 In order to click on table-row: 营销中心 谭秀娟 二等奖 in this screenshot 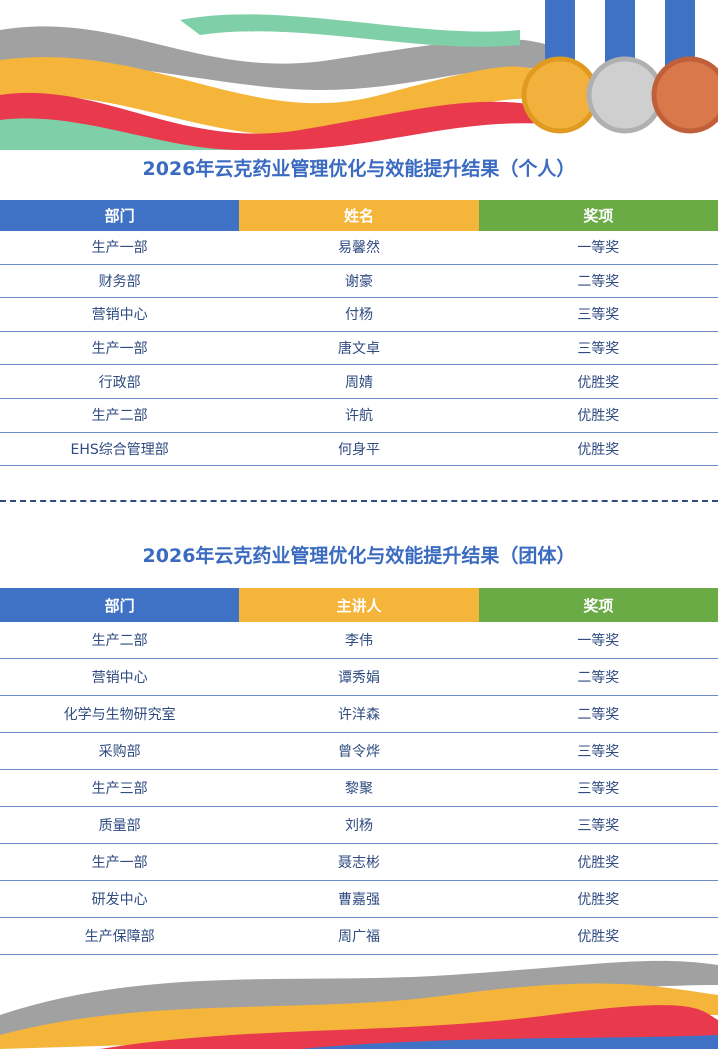, I will do `click(359, 677)`.